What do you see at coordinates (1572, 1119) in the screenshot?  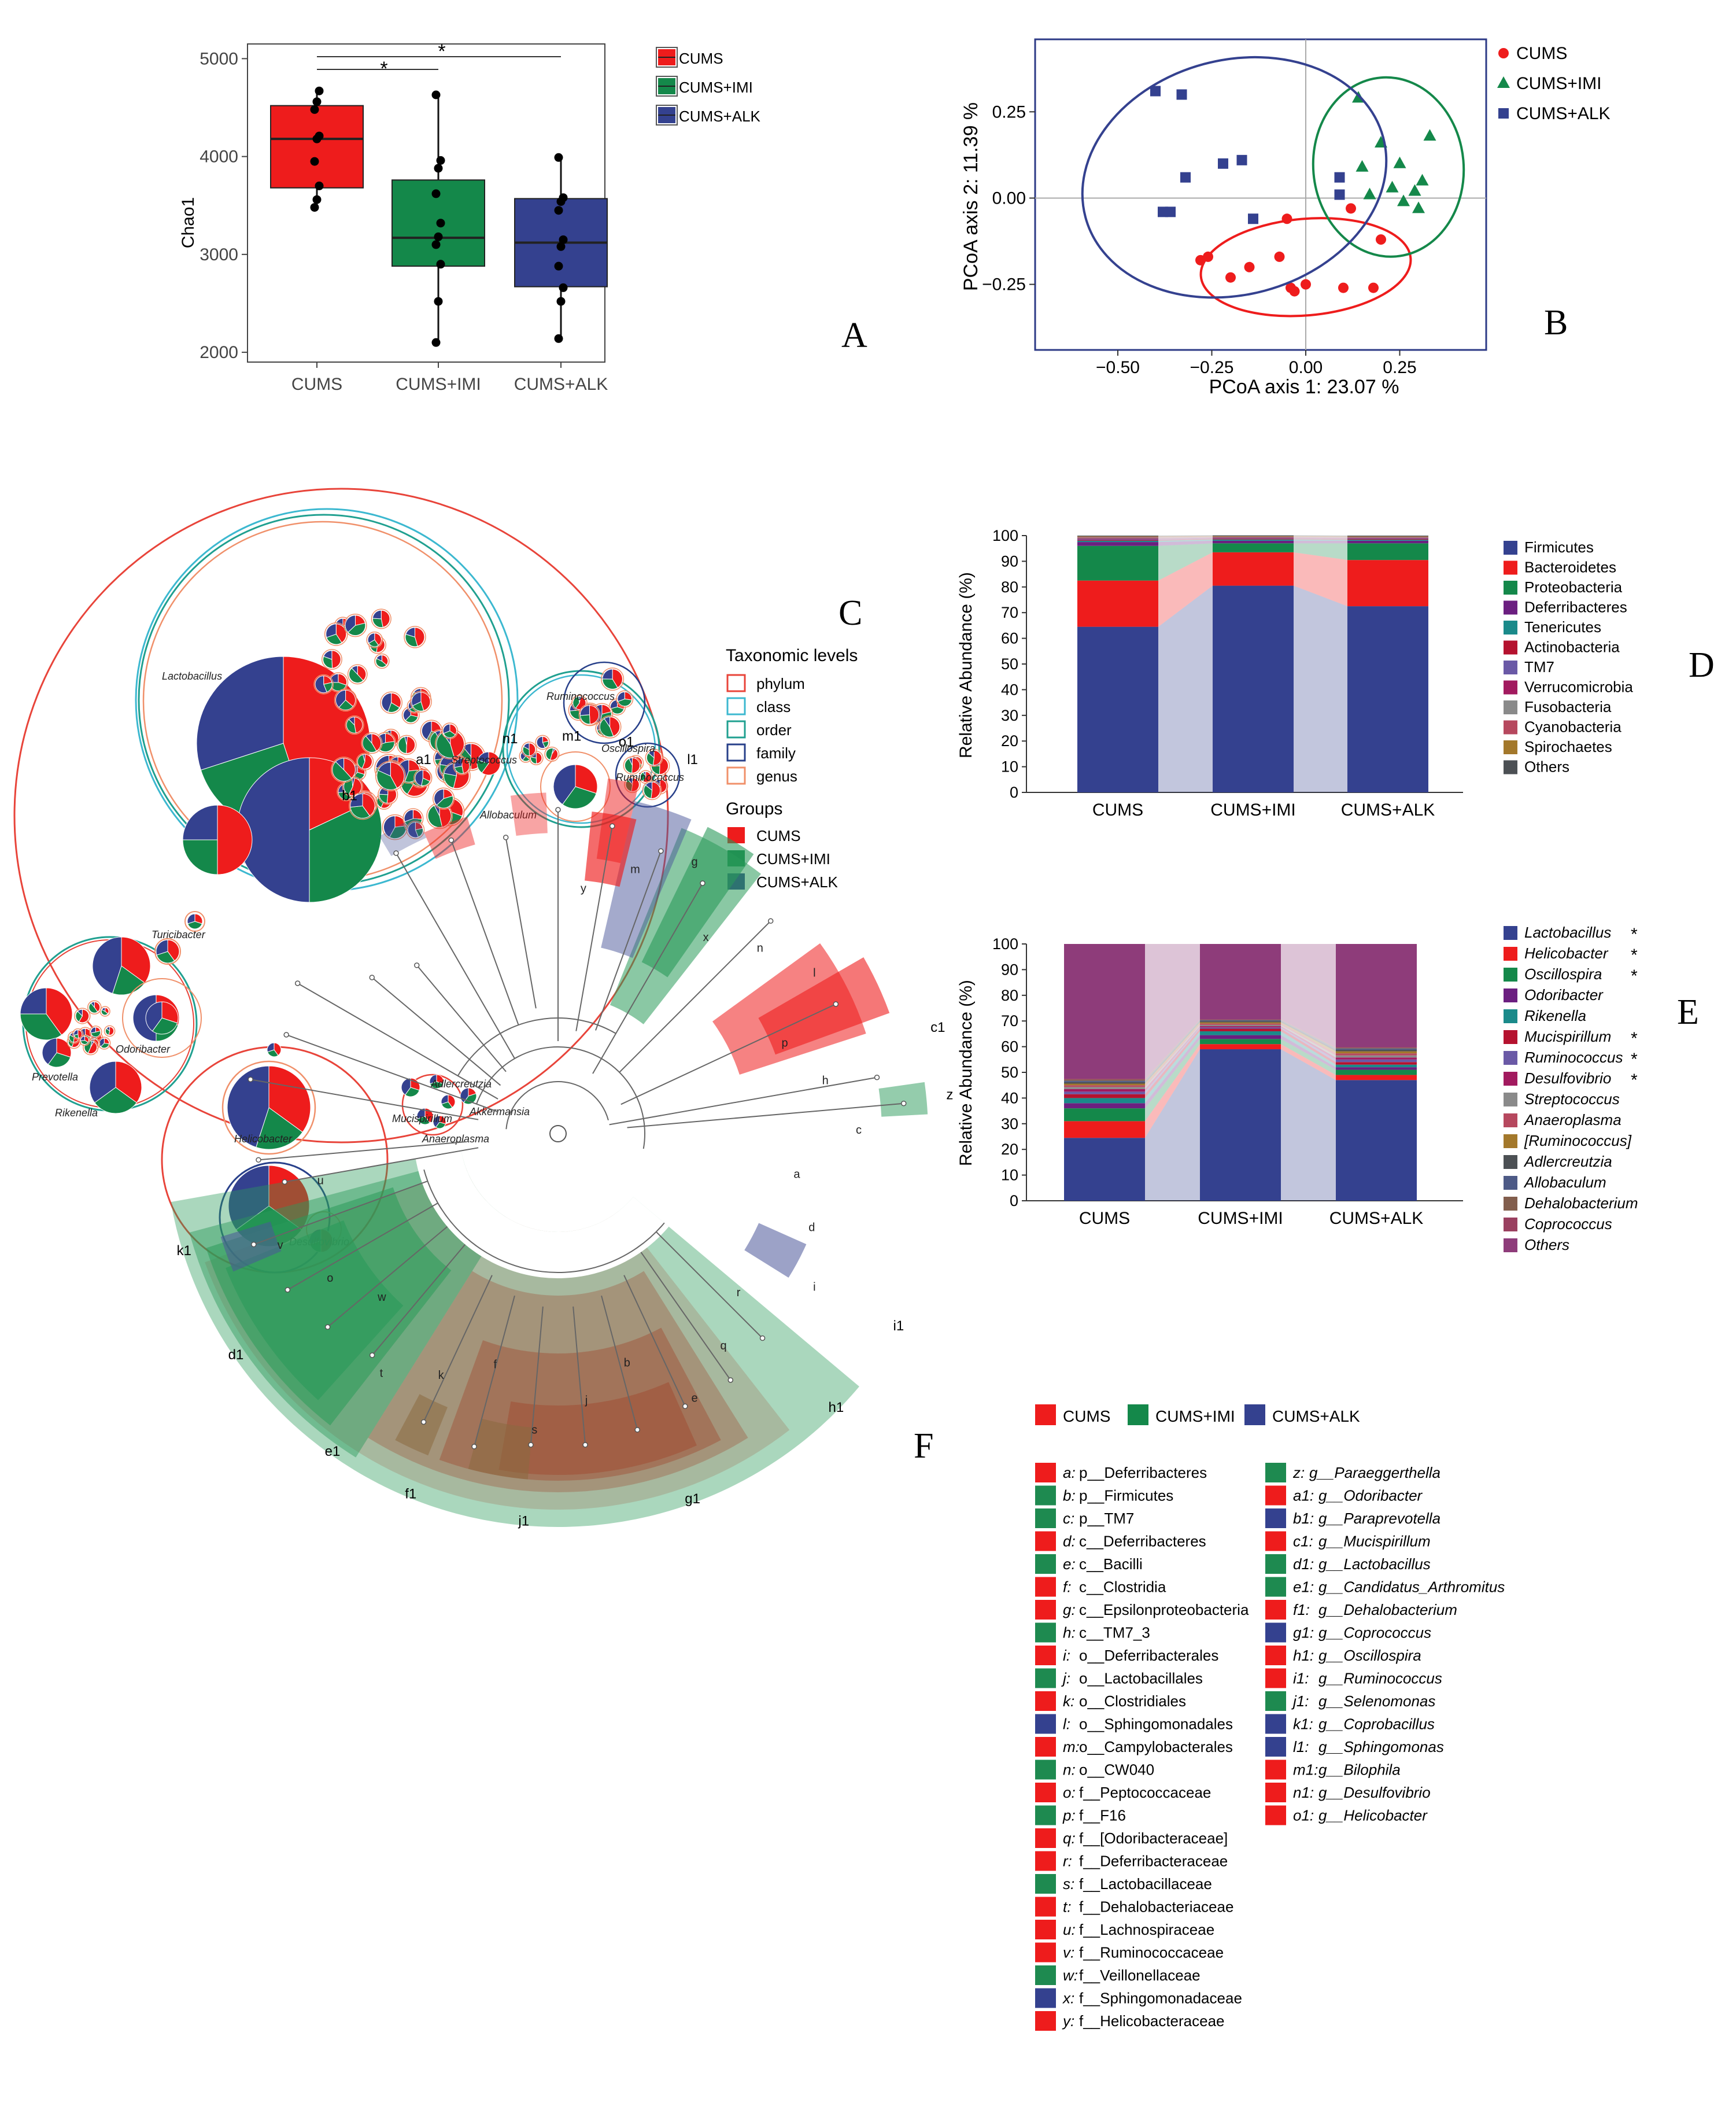 I see `legend-label: Anaeroplasma` at bounding box center [1572, 1119].